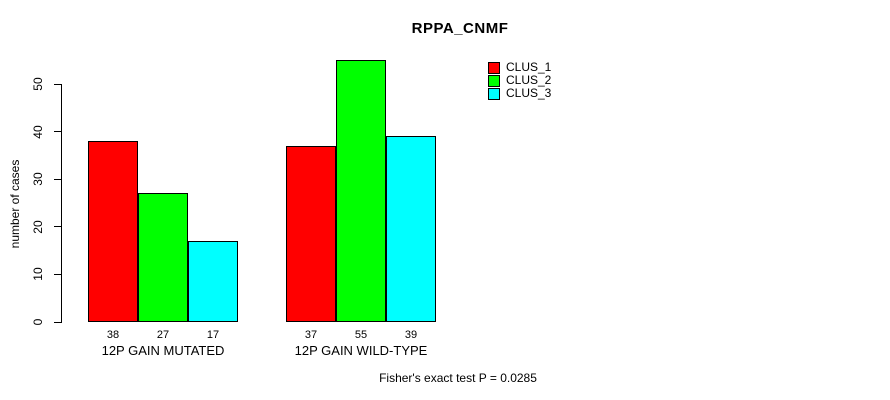 Image resolution: width=890 pixels, height=400 pixels. What do you see at coordinates (38, 84) in the screenshot?
I see `y-axis-tick-label-50: 50` at bounding box center [38, 84].